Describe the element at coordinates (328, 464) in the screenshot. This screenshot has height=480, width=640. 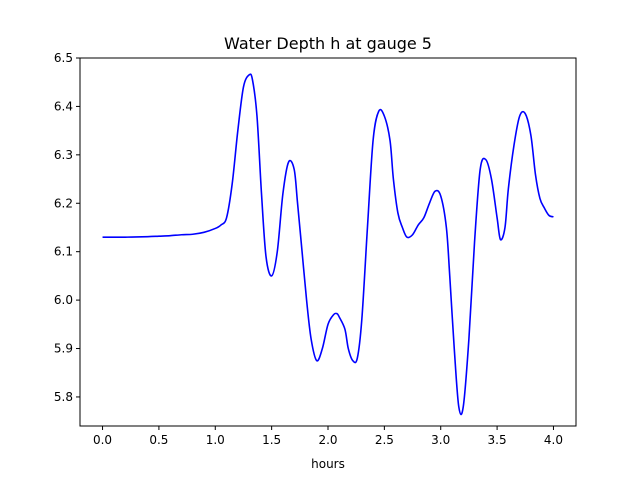
I see `x-axis-label: hours` at that location.